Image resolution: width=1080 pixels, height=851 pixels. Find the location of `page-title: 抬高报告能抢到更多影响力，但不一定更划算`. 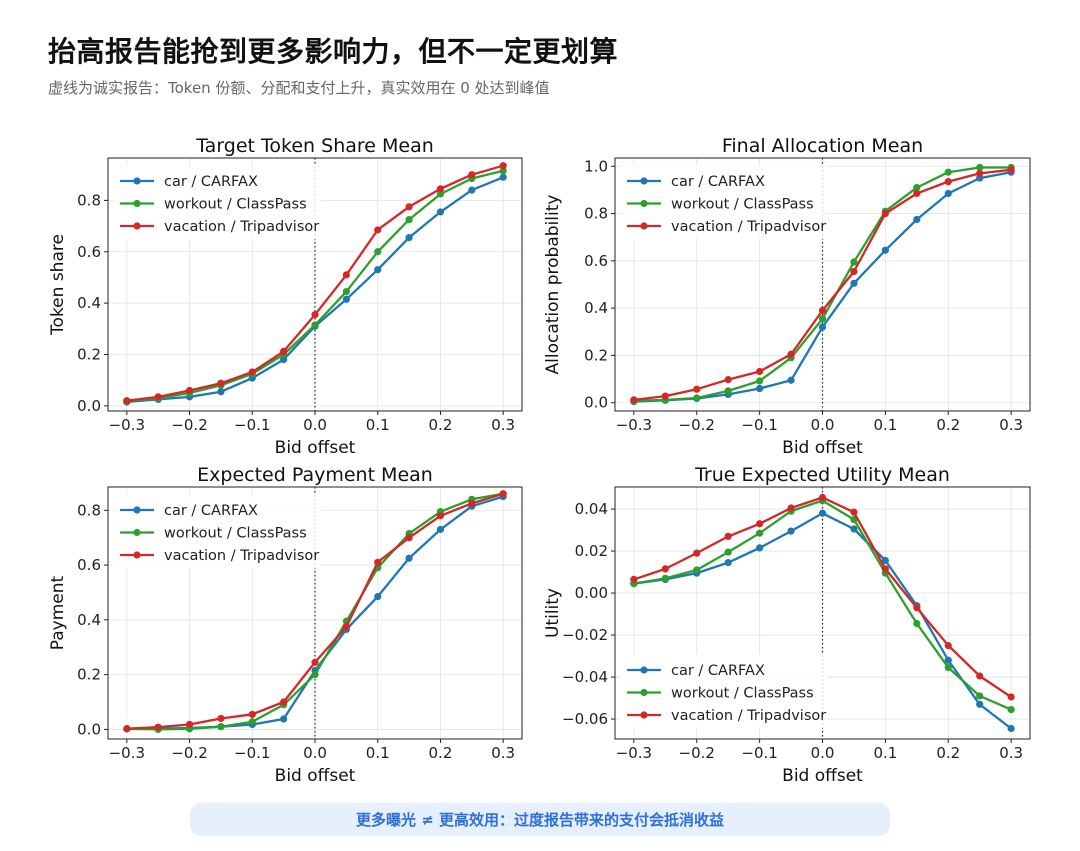

page-title: 抬高报告能抢到更多影响力，但不一定更划算 is located at coordinates (333, 51).